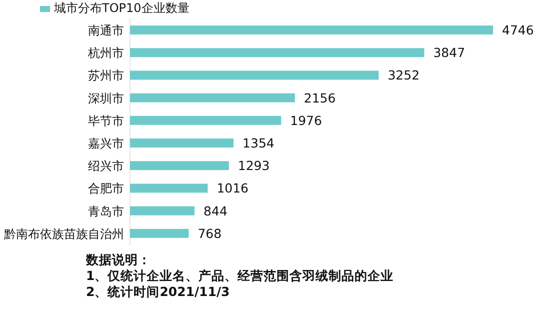 The width and height of the screenshot is (556, 320). What do you see at coordinates (449, 52) in the screenshot?
I see `data-label: 3847` at bounding box center [449, 52].